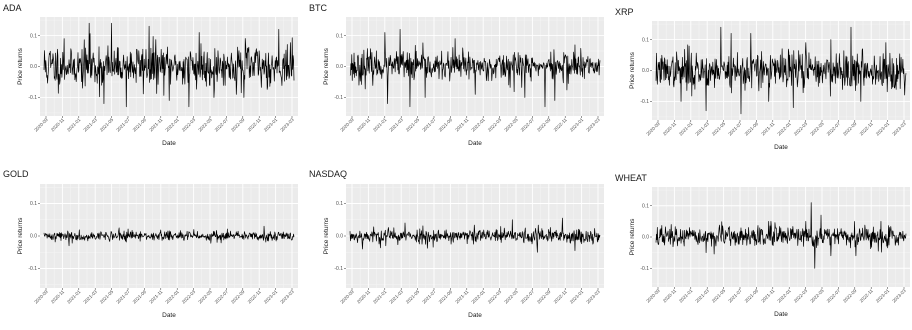 The image size is (912, 330). I want to click on chart-title: GOLD, so click(16, 174).